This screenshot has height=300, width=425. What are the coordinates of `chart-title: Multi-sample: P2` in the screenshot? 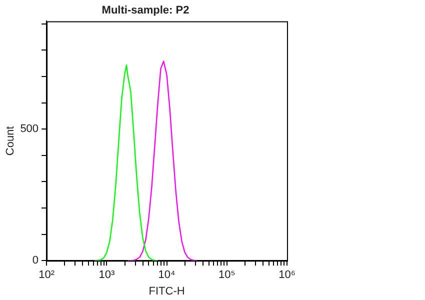 It's located at (146, 10).